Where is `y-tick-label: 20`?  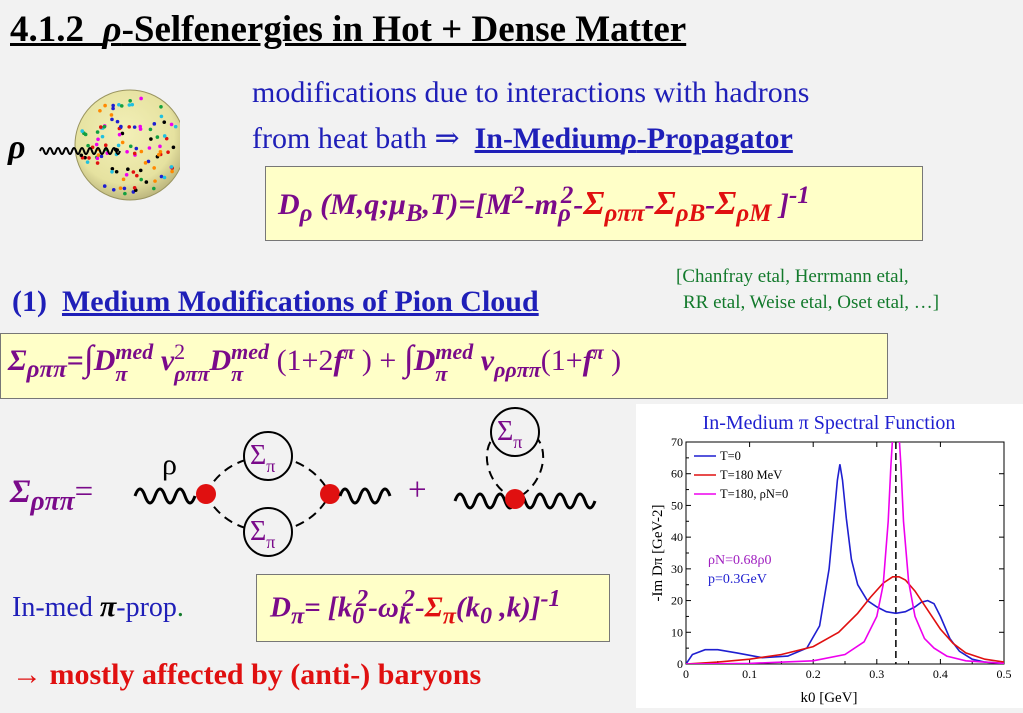
y-tick-label: 20 is located at coordinates (677, 601).